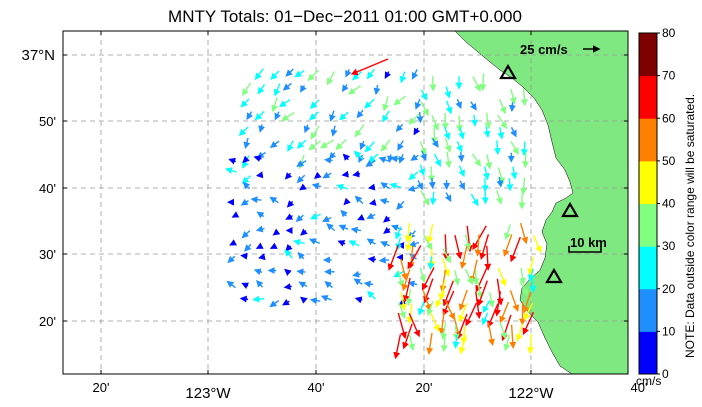 Image resolution: width=702 pixels, height=407 pixels. Describe the element at coordinates (539, 173) in the screenshot. I see `radar-stations` at that location.